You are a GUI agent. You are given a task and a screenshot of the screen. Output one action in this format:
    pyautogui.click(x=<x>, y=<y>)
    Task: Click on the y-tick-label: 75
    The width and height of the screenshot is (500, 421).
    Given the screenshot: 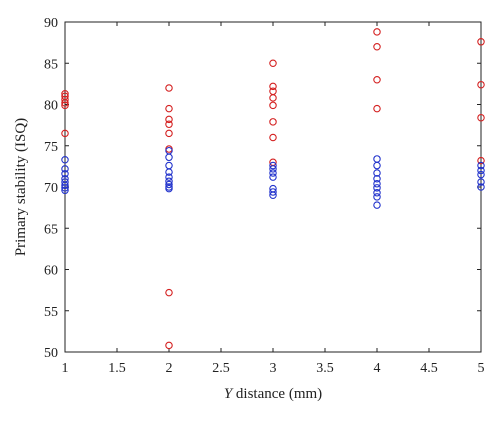 What is the action you would take?
    pyautogui.click(x=51, y=147)
    